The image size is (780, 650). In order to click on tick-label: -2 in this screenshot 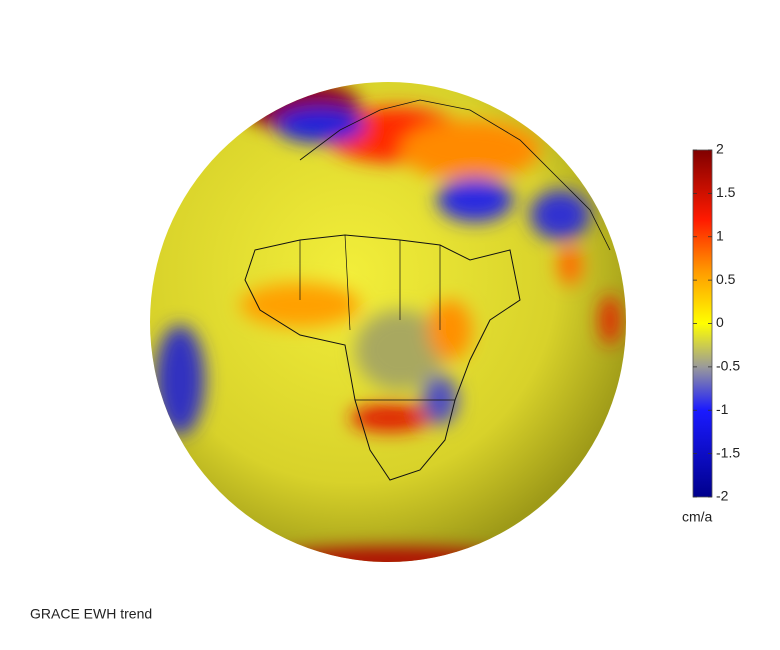, I will do `click(722, 496)`.